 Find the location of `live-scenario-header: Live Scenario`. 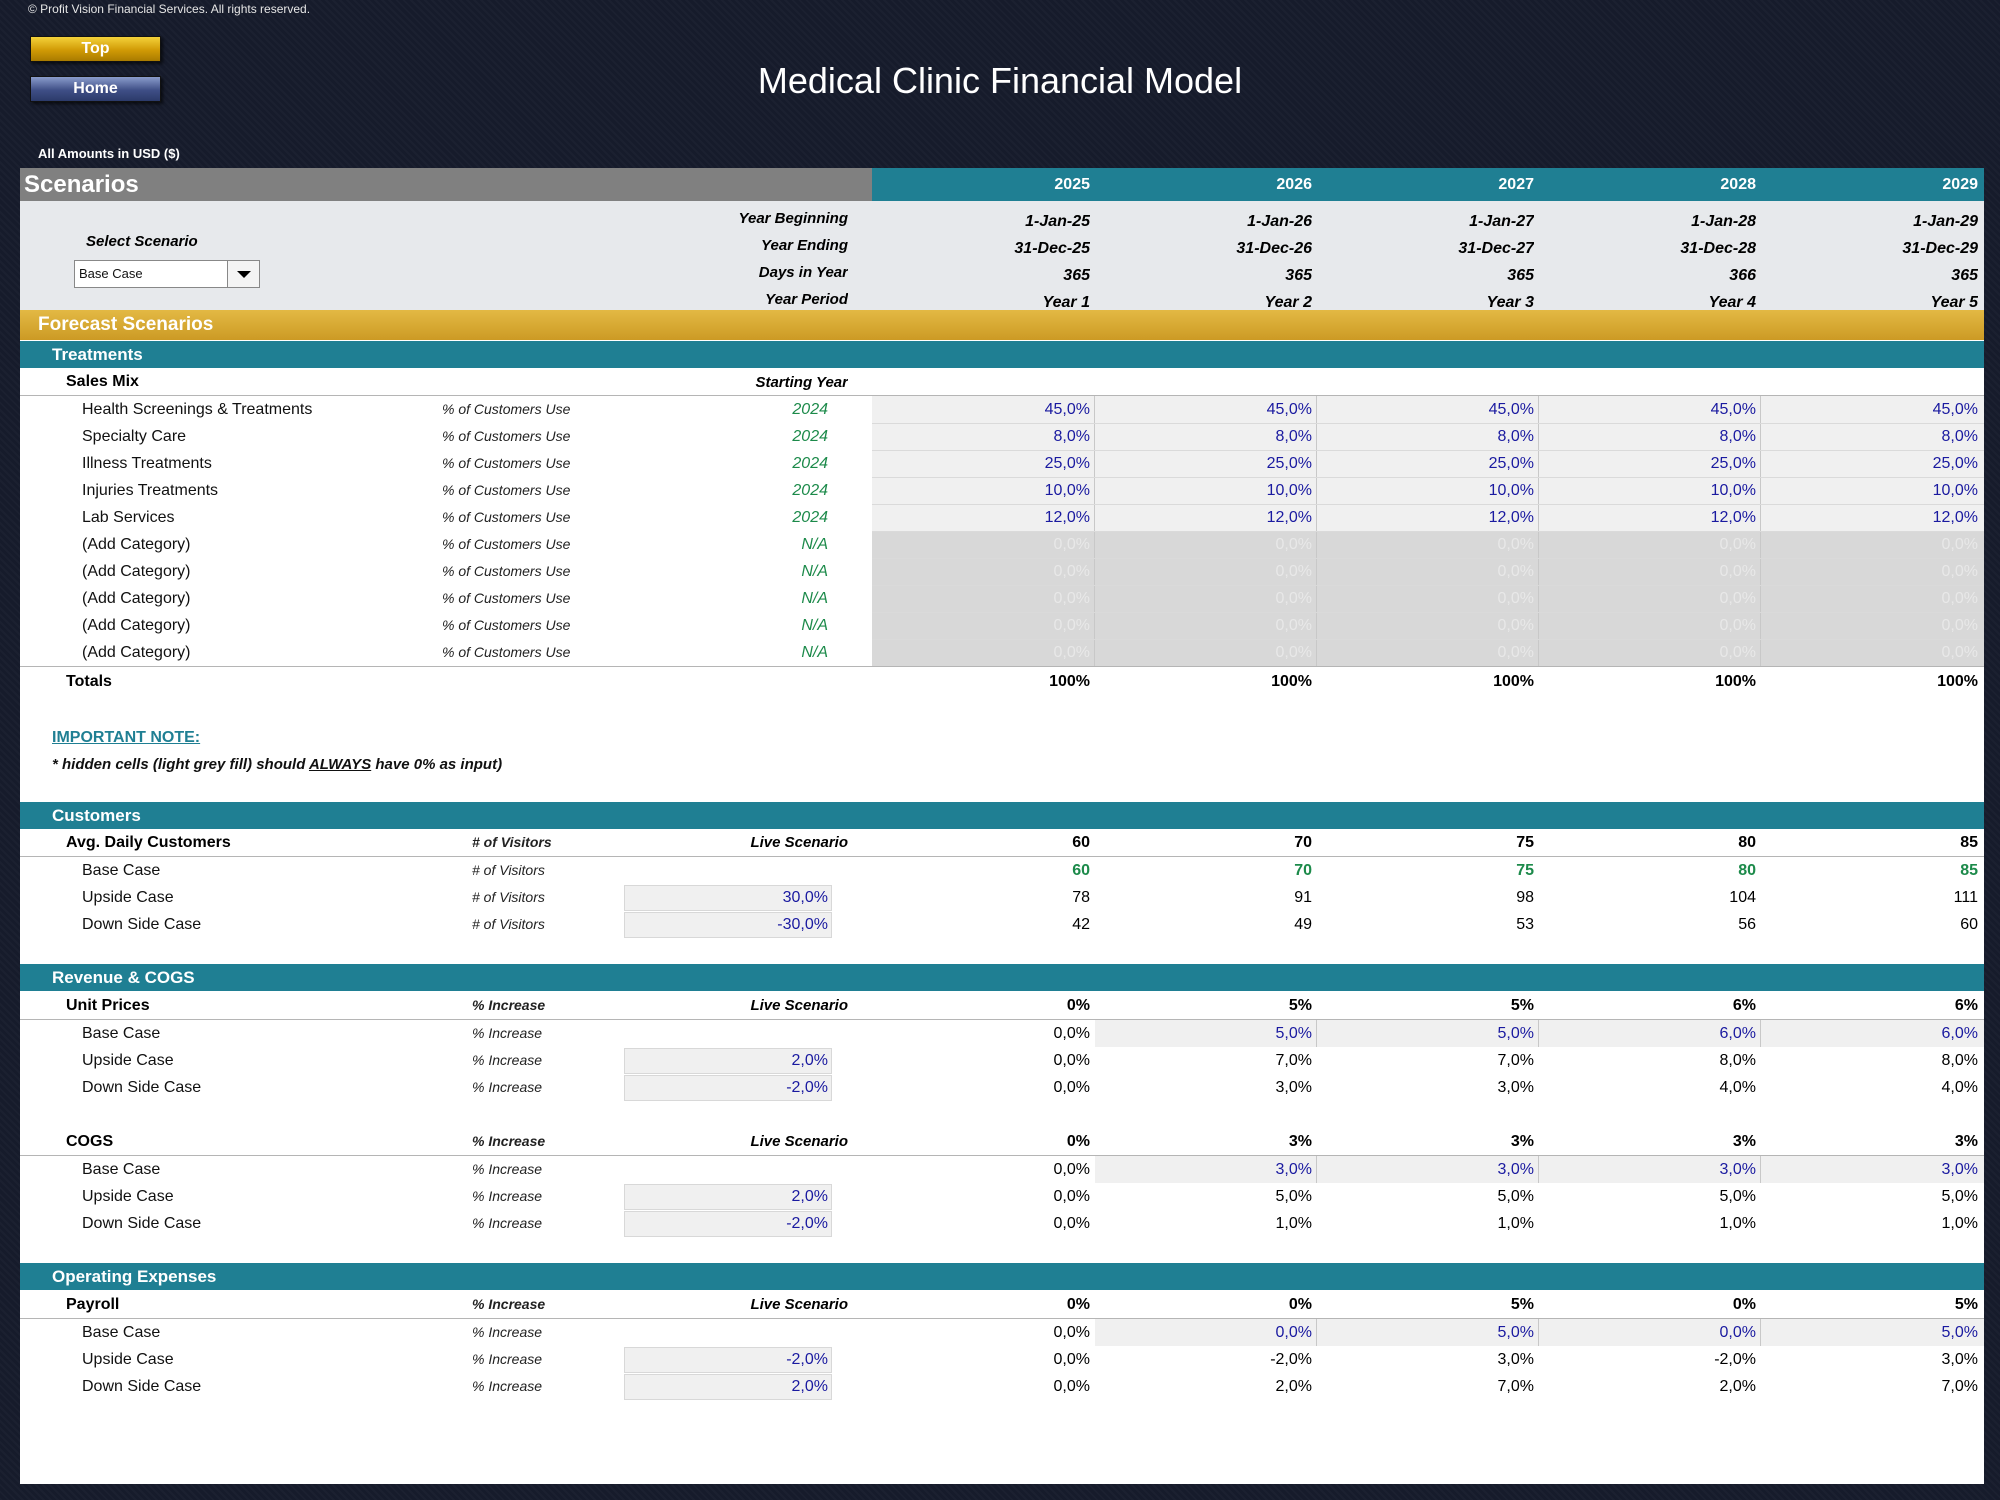

live-scenario-header: Live Scenario is located at coordinates (799, 1141).